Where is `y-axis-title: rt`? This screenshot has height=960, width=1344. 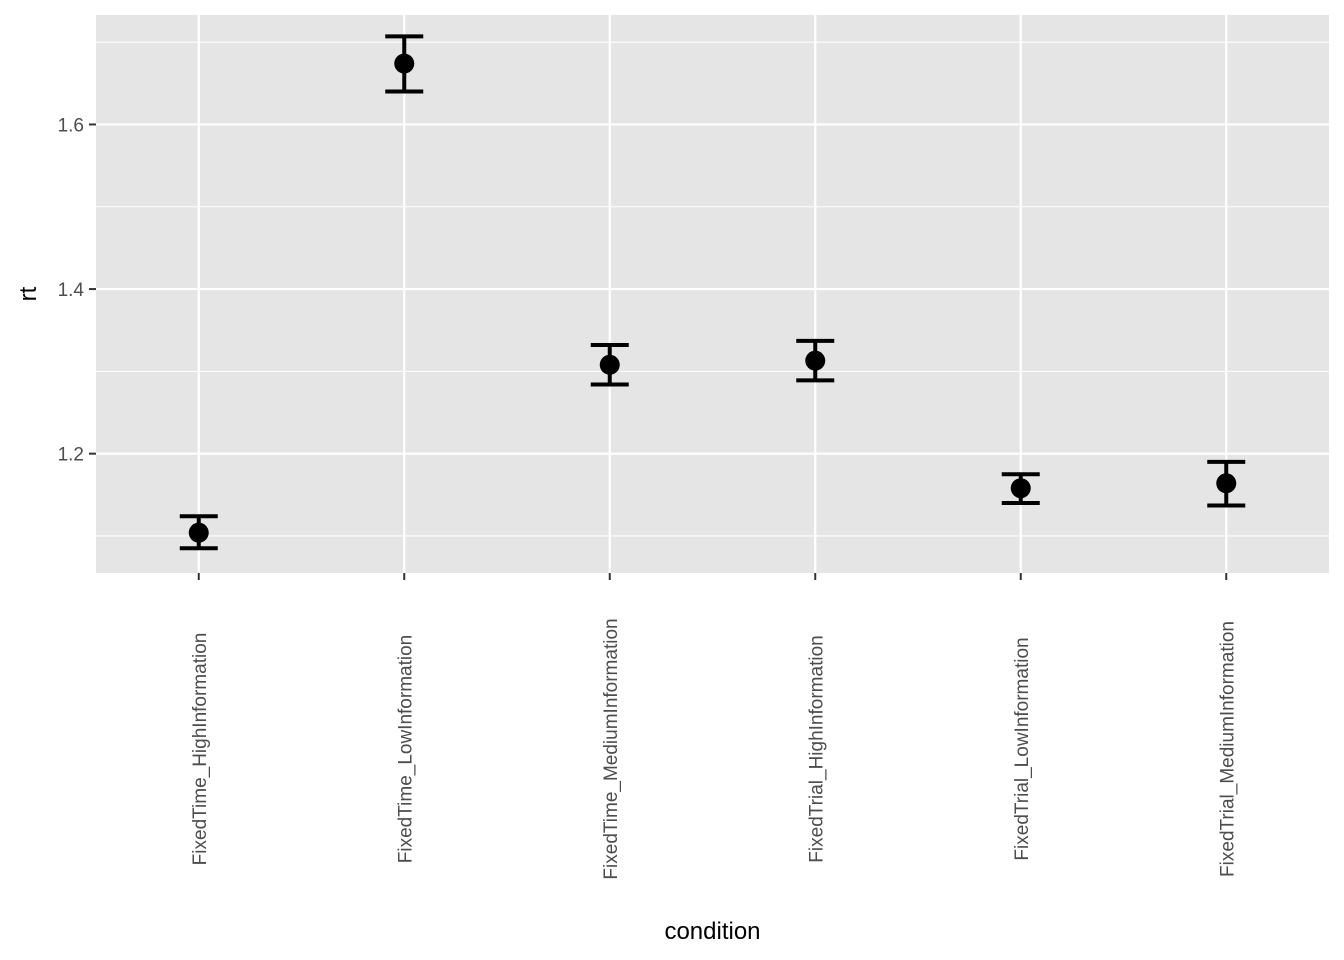 y-axis-title: rt is located at coordinates (28, 293).